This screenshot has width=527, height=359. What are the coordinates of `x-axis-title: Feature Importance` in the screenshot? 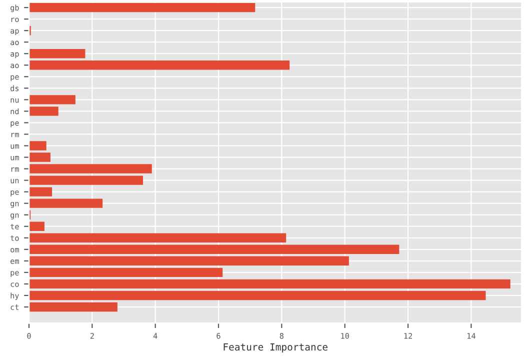 It's located at (276, 347).